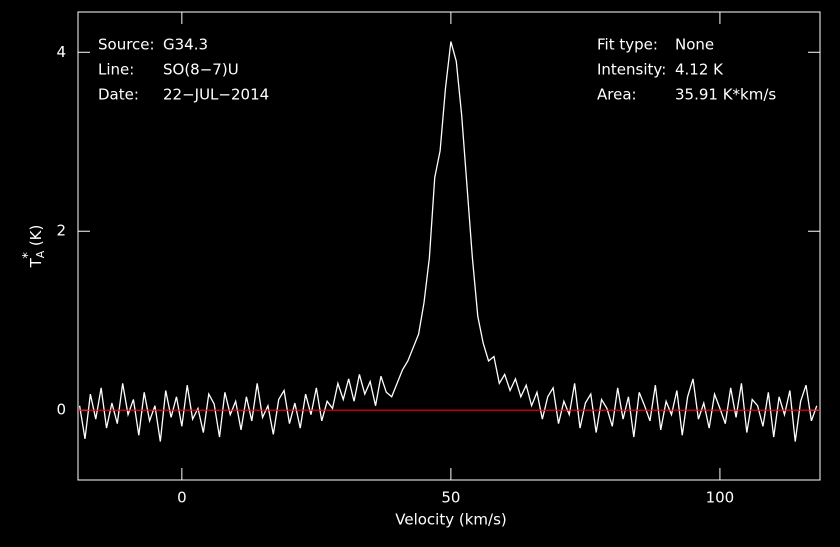 This screenshot has height=547, width=840. Describe the element at coordinates (450, 520) in the screenshot. I see `x-axis-label: Velocity (km/s)` at that location.